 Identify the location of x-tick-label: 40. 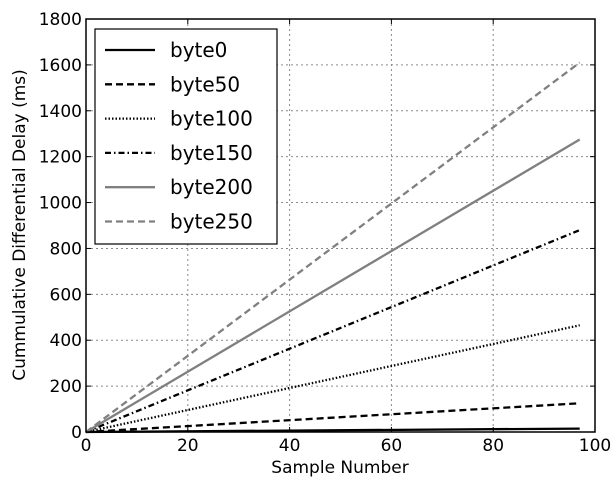
(290, 446).